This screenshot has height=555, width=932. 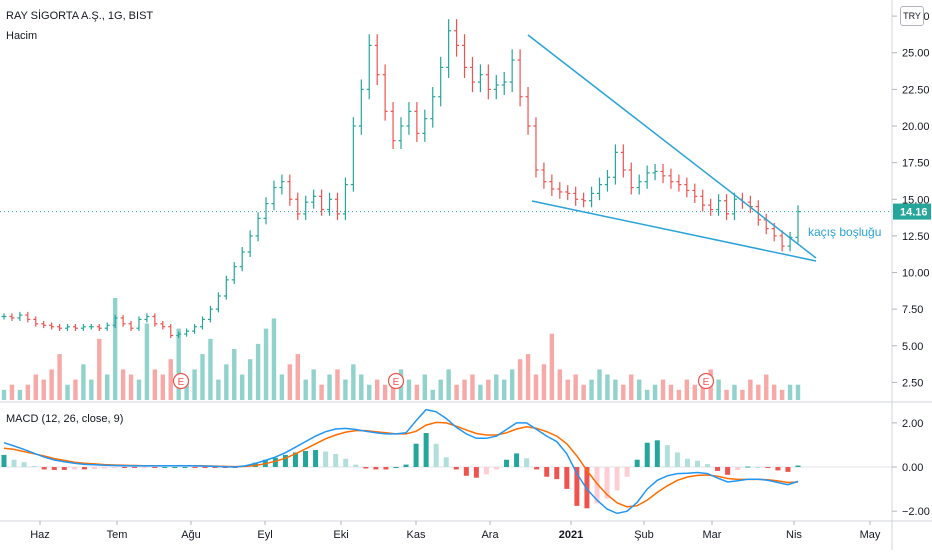 I want to click on time-axis-label: Şub, so click(x=644, y=535).